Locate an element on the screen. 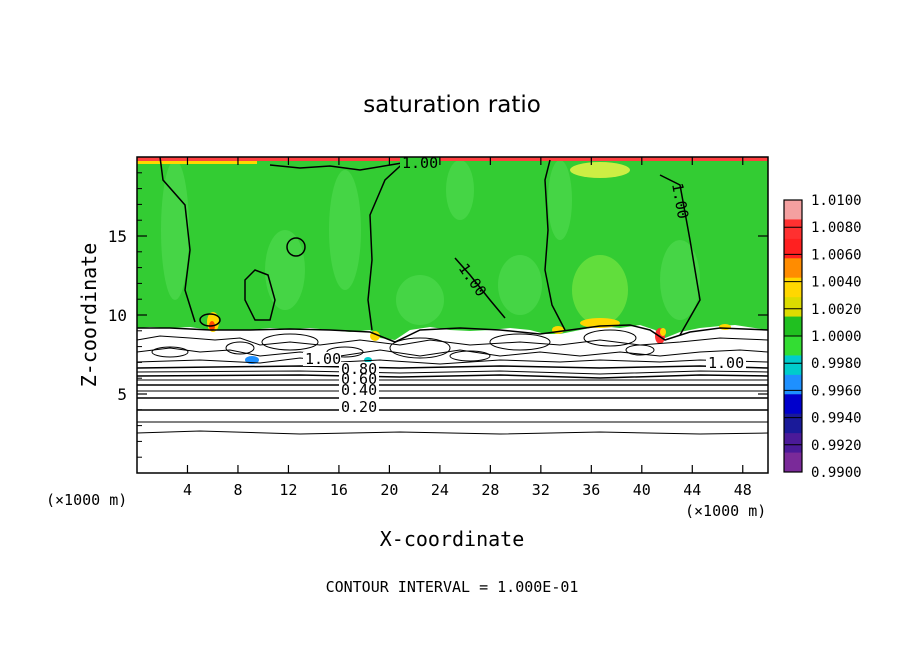 This screenshot has height=654, width=904. x-unit-left: (×1000 m) is located at coordinates (86, 500).